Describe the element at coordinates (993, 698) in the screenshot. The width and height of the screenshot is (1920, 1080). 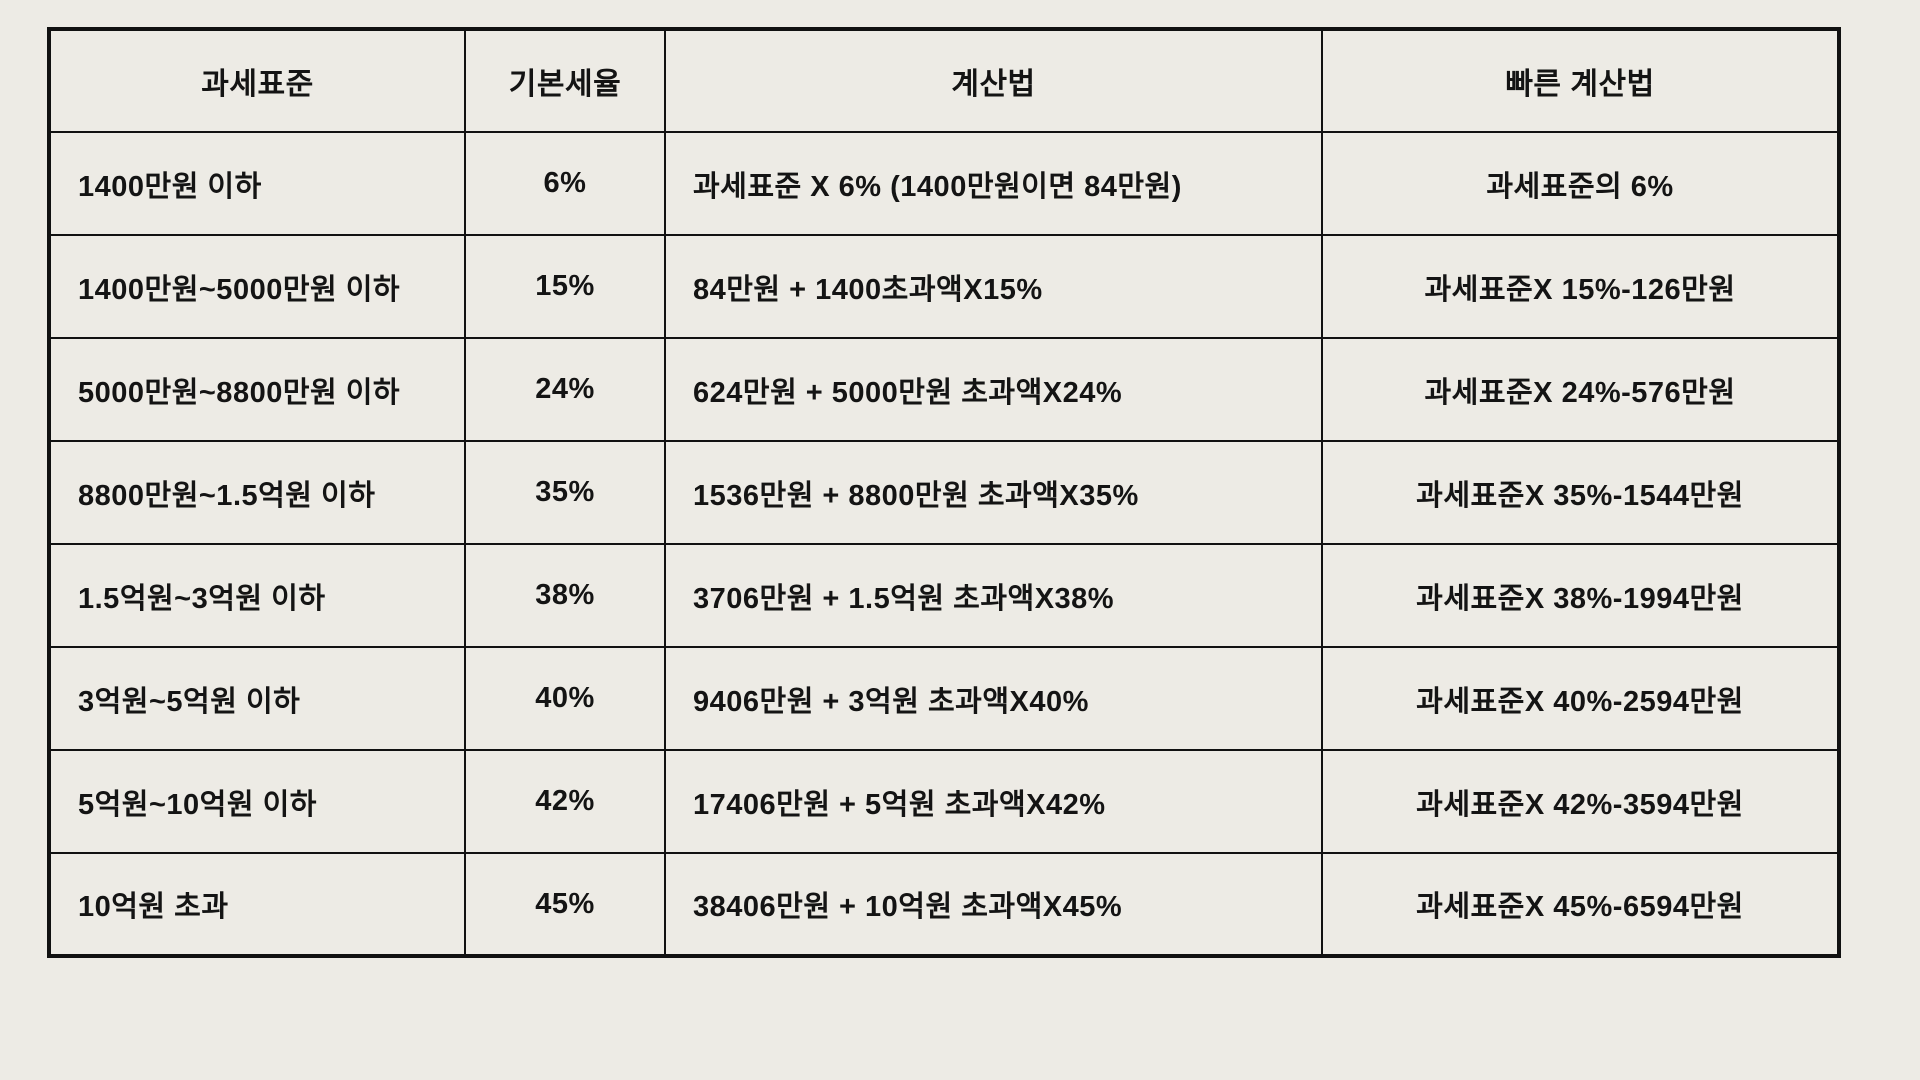
I see `cell-calculation: 9406만원 + 3억원 초과액X40%` at that location.